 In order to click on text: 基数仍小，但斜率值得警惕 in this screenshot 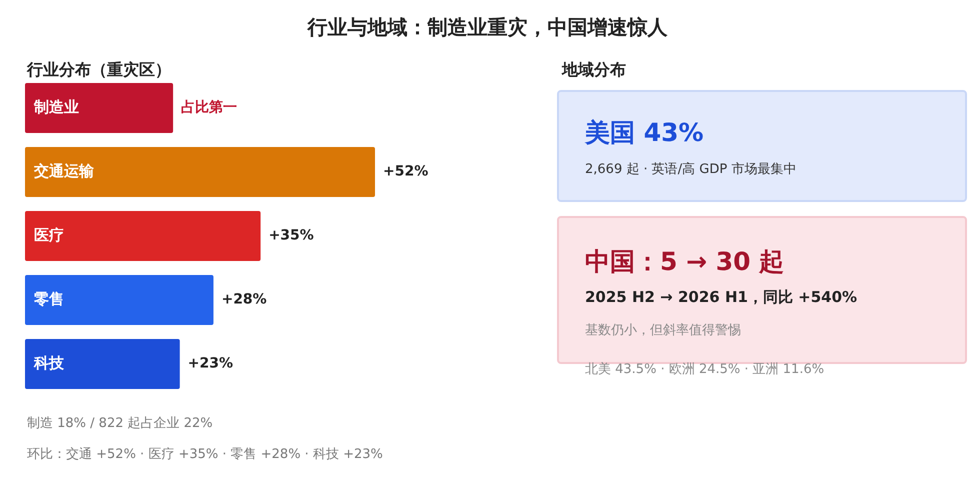, I will do `click(663, 330)`.